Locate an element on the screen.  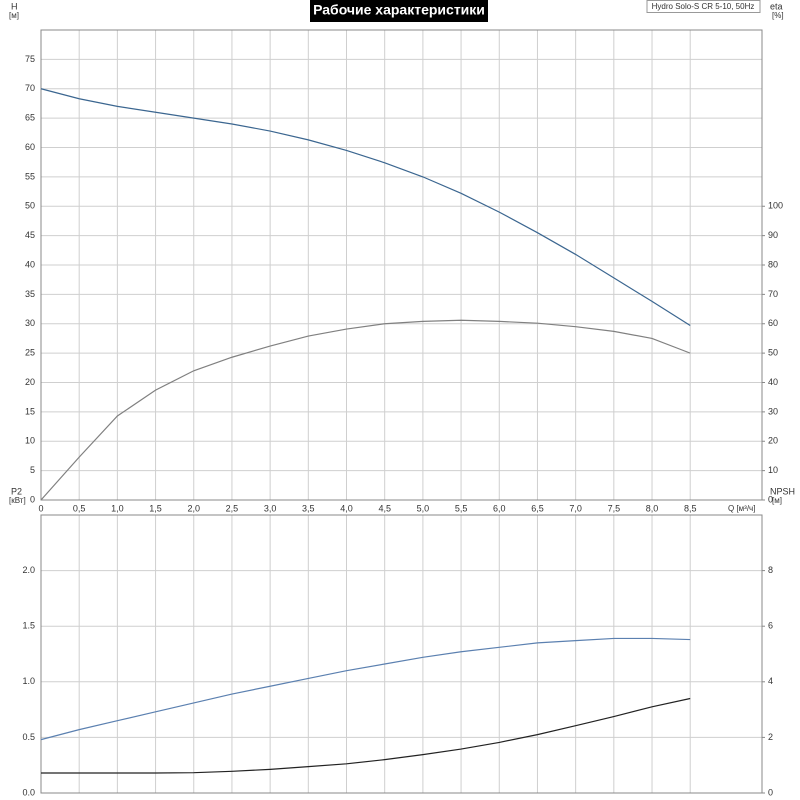
x-tick-label: 6,5 is located at coordinates (537, 508).